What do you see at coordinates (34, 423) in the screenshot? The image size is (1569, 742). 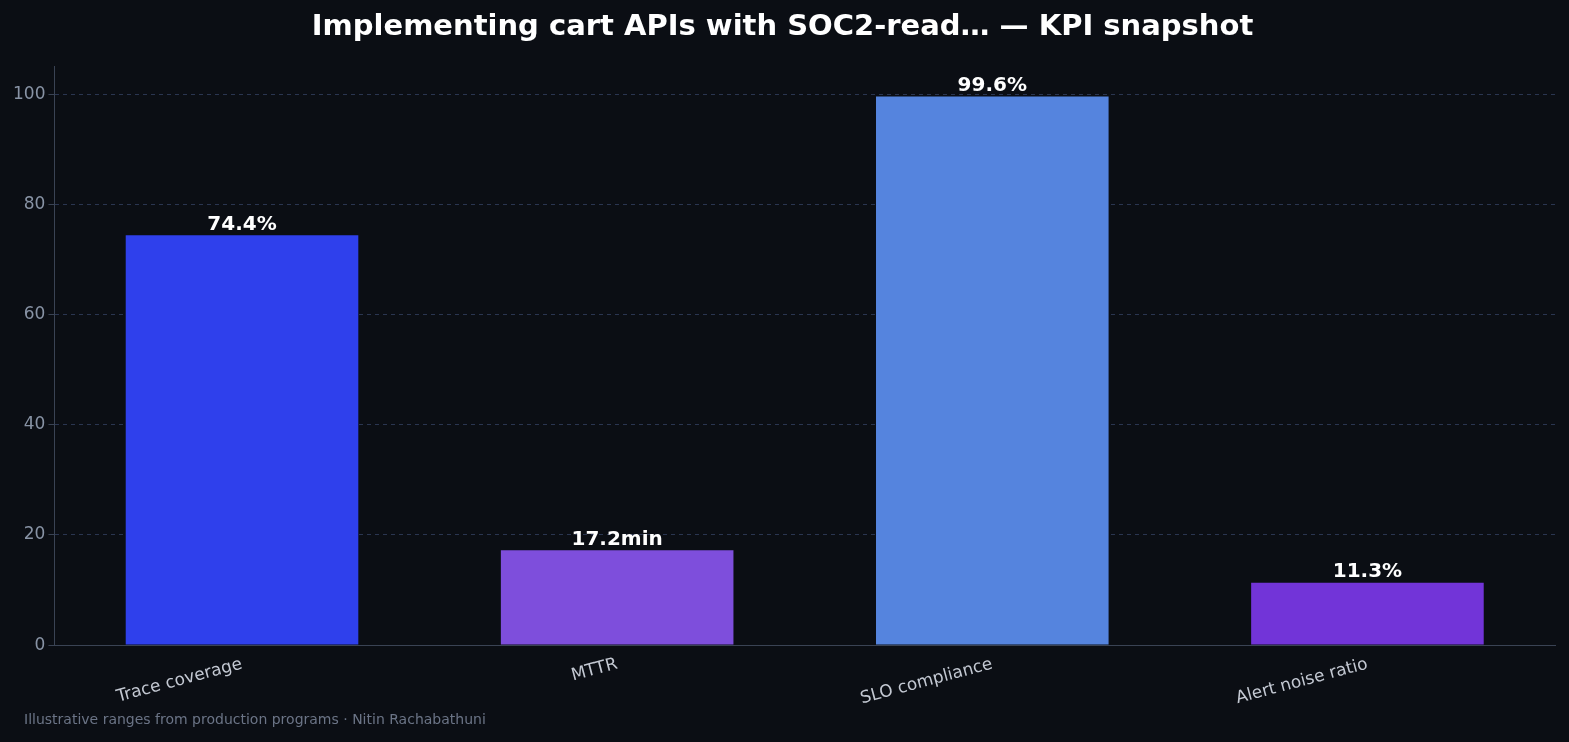 I see `y-tick-label: 40` at bounding box center [34, 423].